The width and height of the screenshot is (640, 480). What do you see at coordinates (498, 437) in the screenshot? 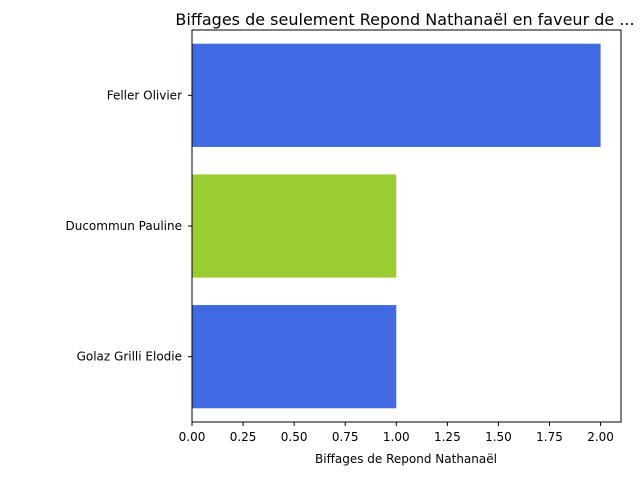
I see `x-tick-label: 1.50` at bounding box center [498, 437].